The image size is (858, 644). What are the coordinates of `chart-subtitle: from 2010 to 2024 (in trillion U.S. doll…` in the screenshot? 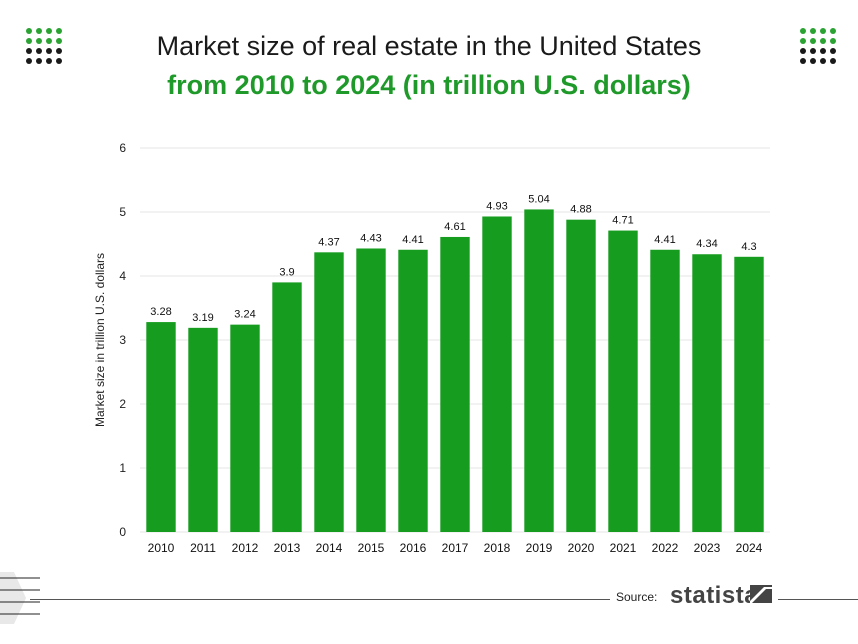 It's located at (429, 85).